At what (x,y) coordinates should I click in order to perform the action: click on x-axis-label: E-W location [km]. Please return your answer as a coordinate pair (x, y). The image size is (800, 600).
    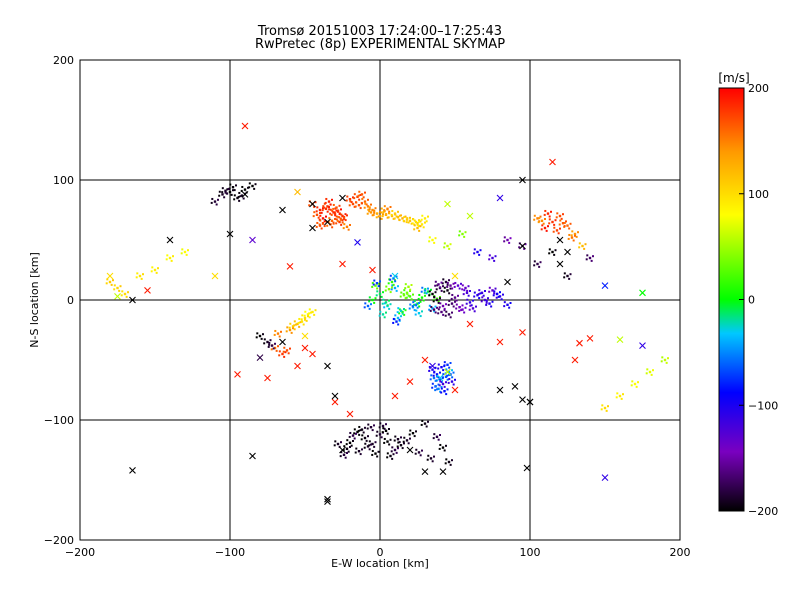
    Looking at the image, I should click on (380, 563).